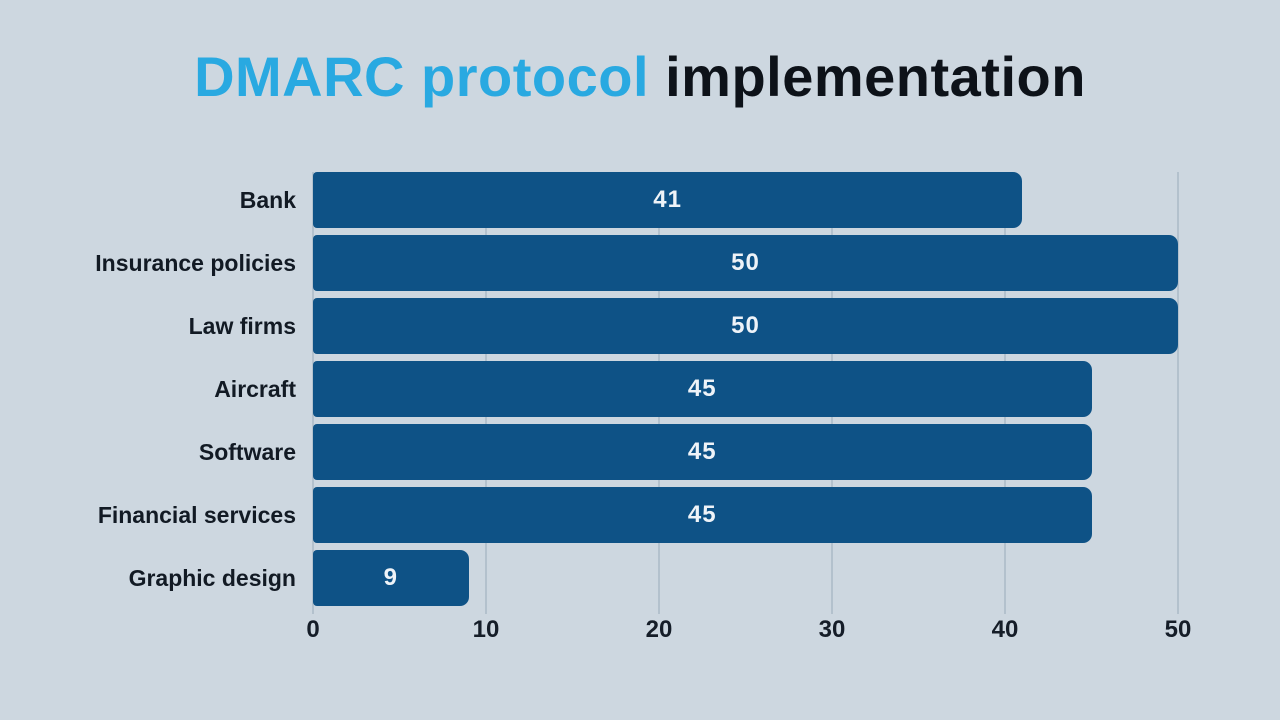  What do you see at coordinates (867, 76) in the screenshot?
I see `chart-title-rest: implementation` at bounding box center [867, 76].